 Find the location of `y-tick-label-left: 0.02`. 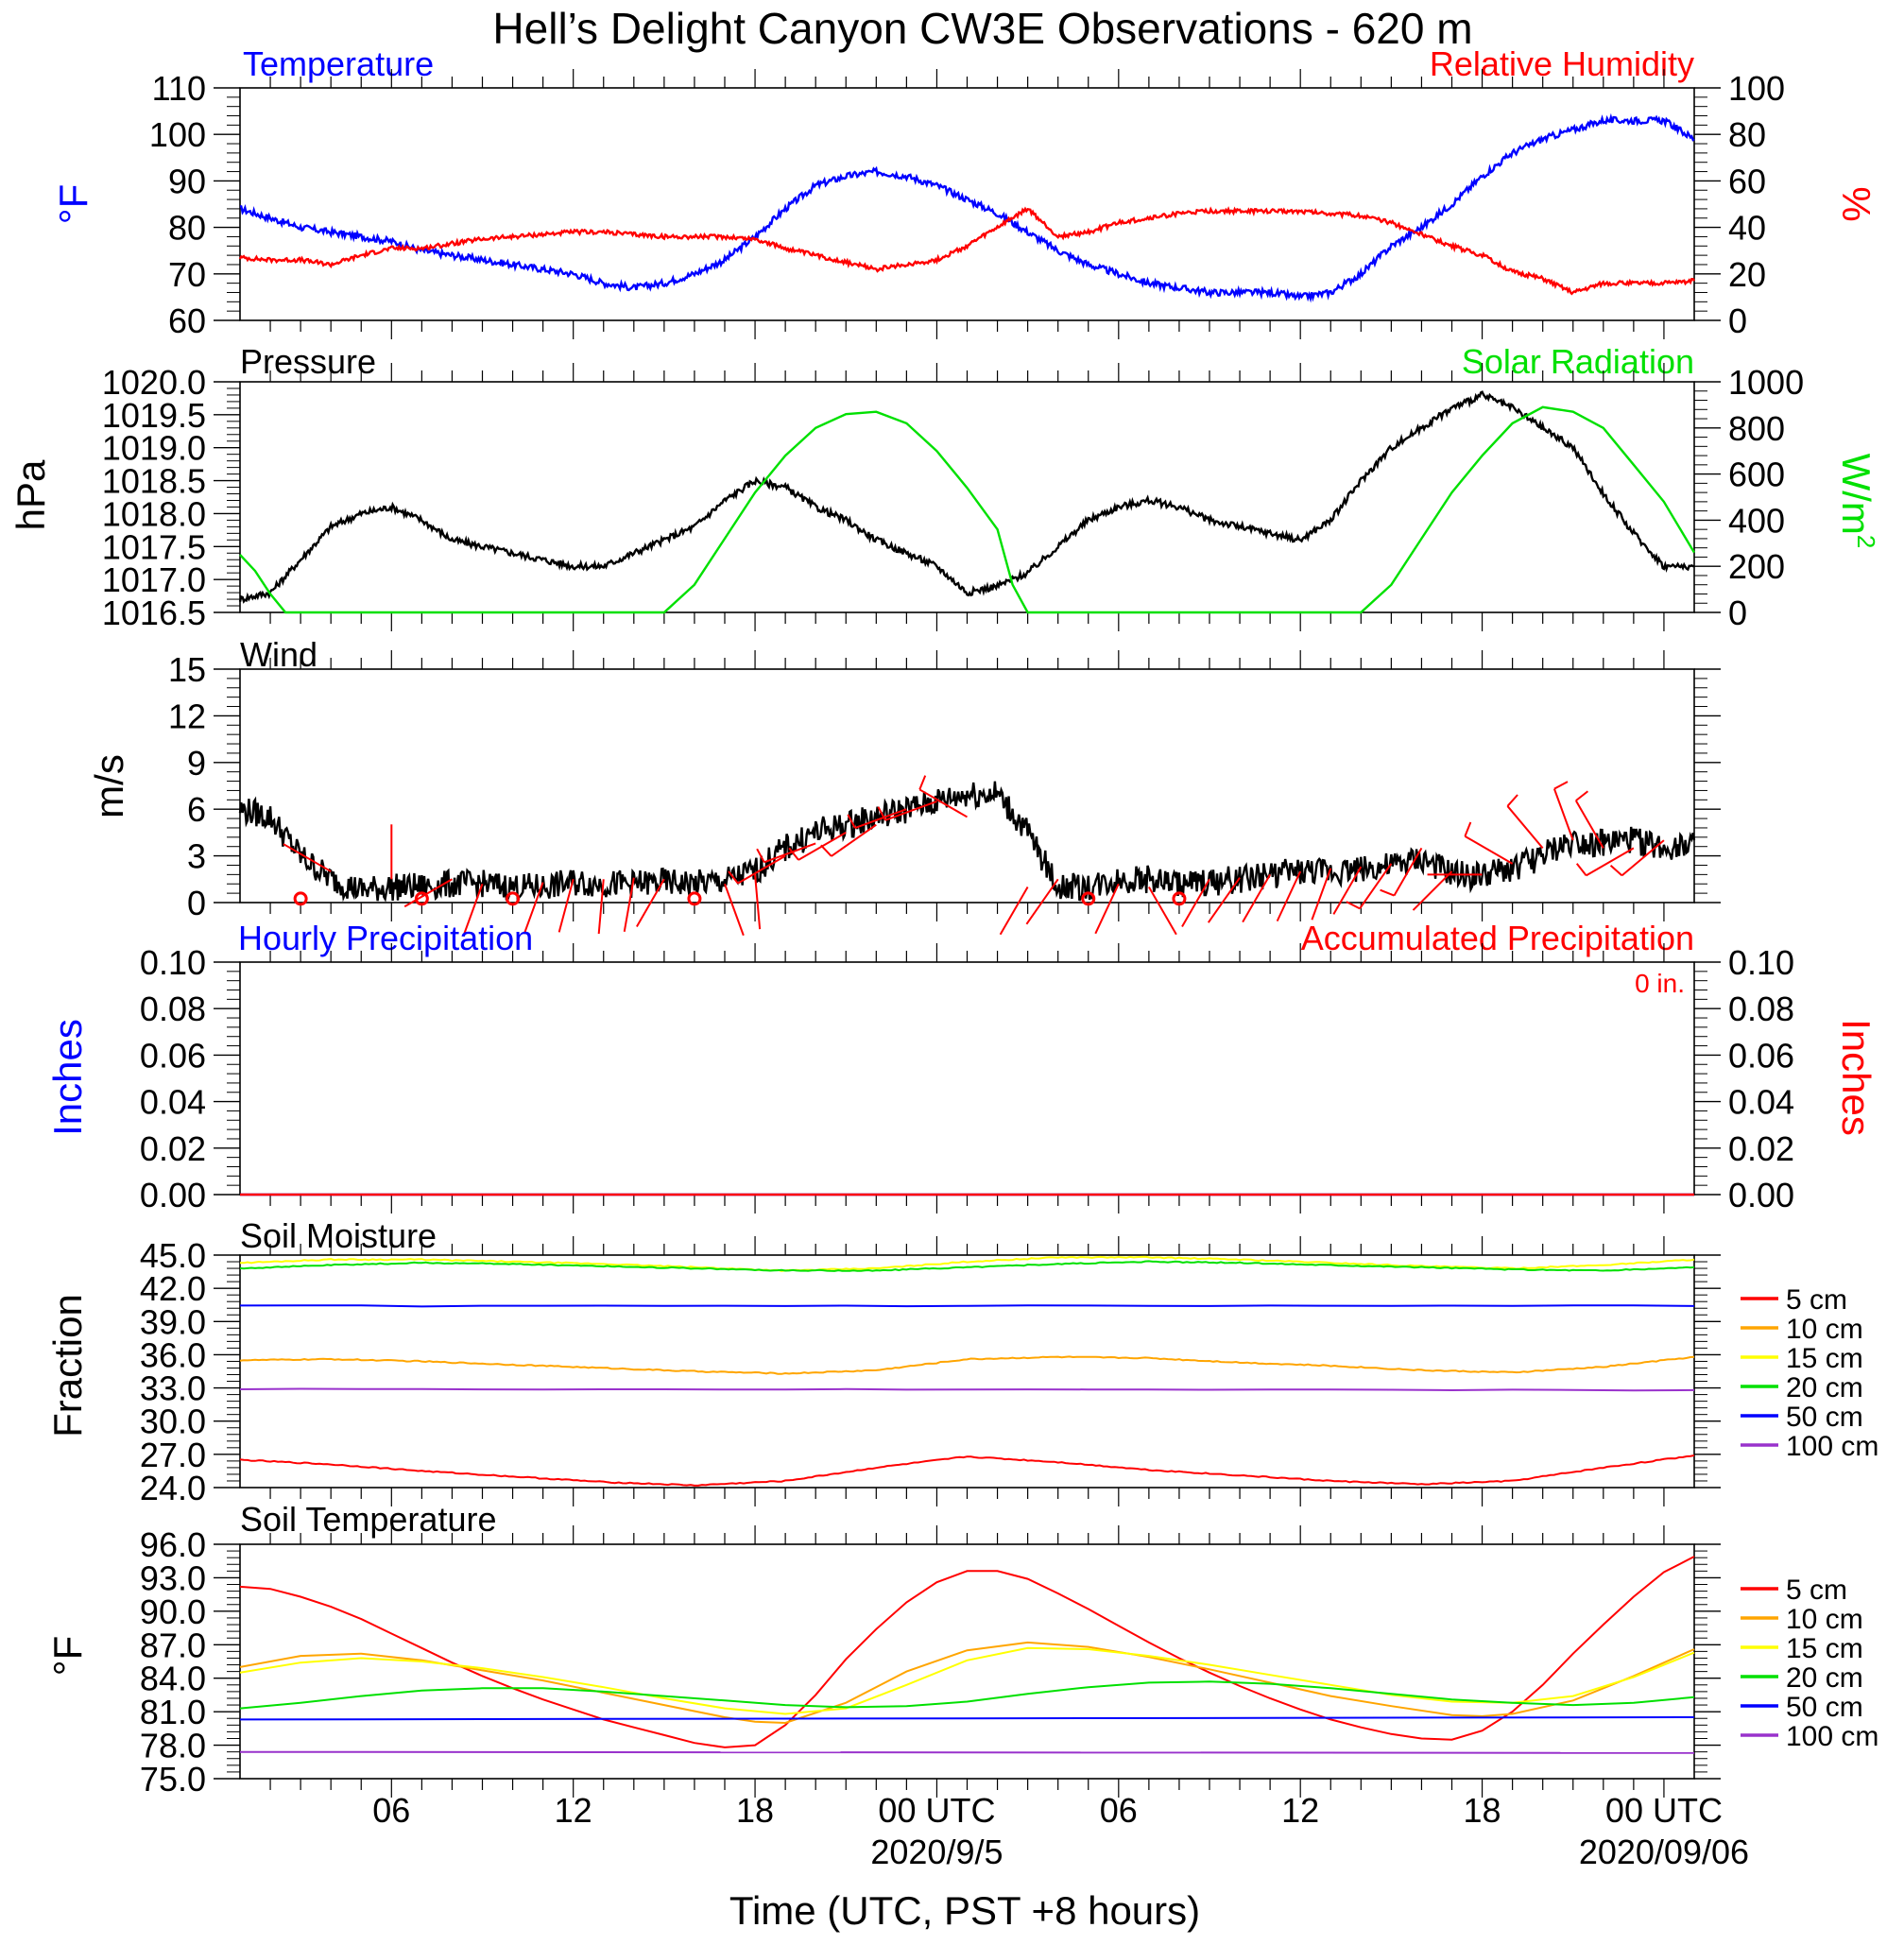

y-tick-label-left: 0.02 is located at coordinates (173, 1148).